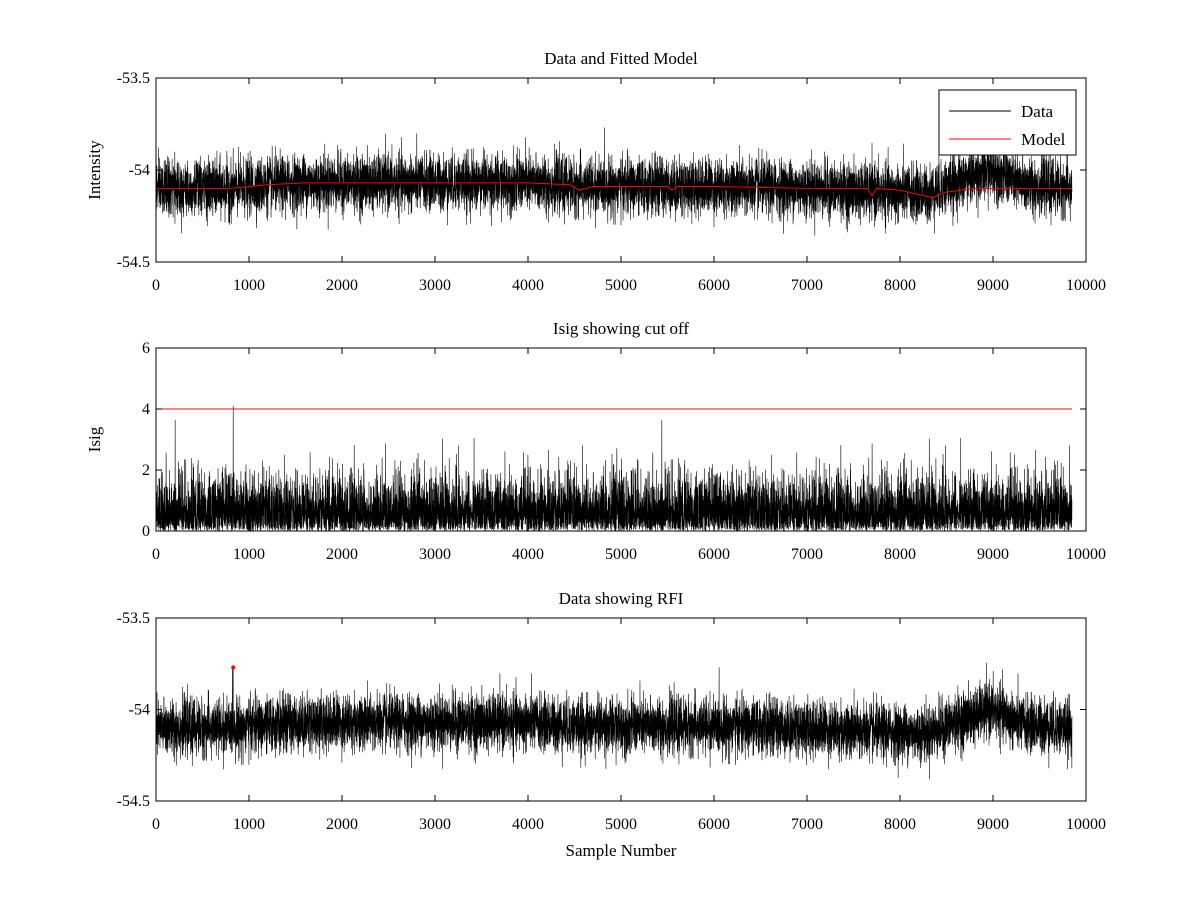 The width and height of the screenshot is (1200, 900). I want to click on legend: Data Model, so click(1007, 122).